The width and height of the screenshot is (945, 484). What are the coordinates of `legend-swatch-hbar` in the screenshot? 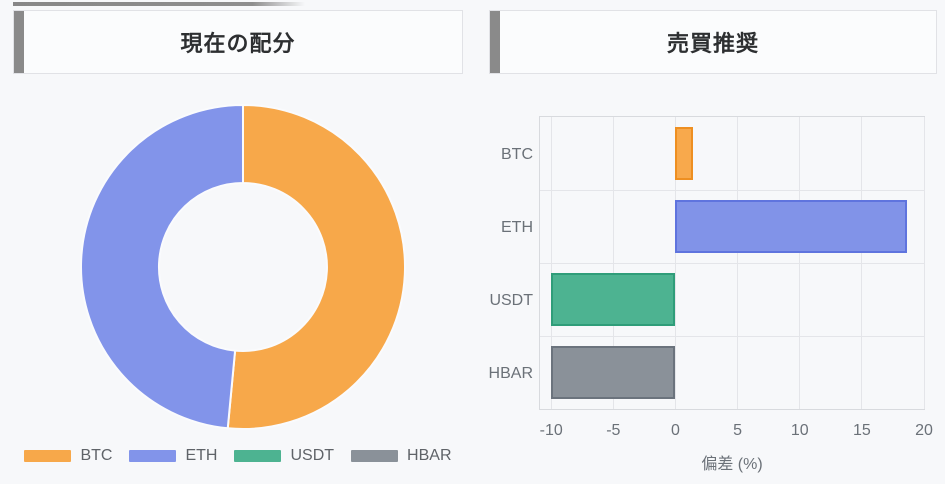 It's located at (375, 456).